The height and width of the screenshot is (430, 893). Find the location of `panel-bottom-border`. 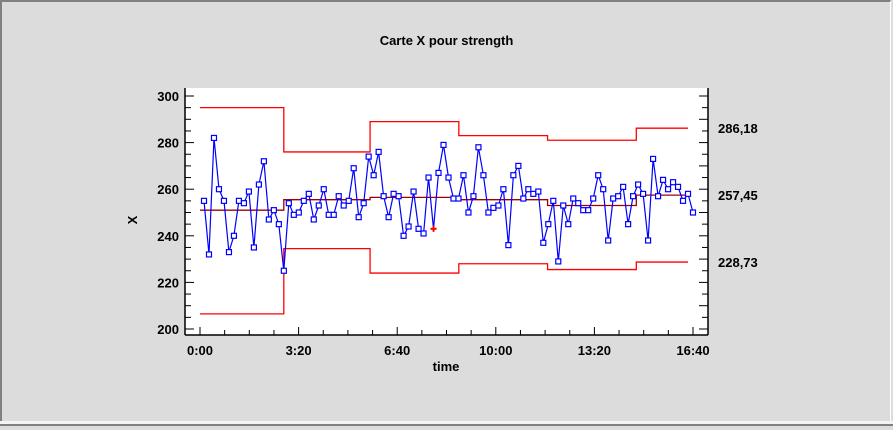

panel-bottom-border is located at coordinates (446, 425).